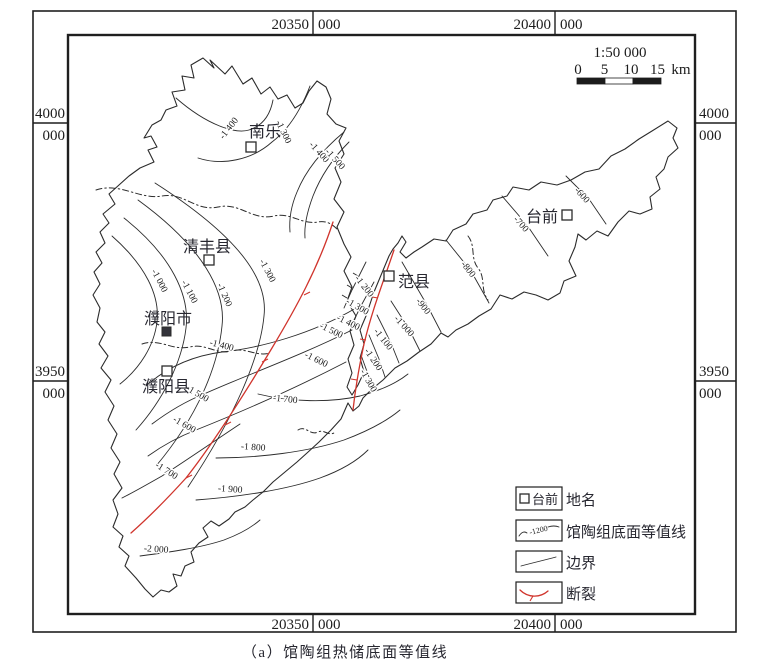 This screenshot has height=666, width=769. What do you see at coordinates (581, 196) in the screenshot?
I see `contour-value-label: -600` at bounding box center [581, 196].